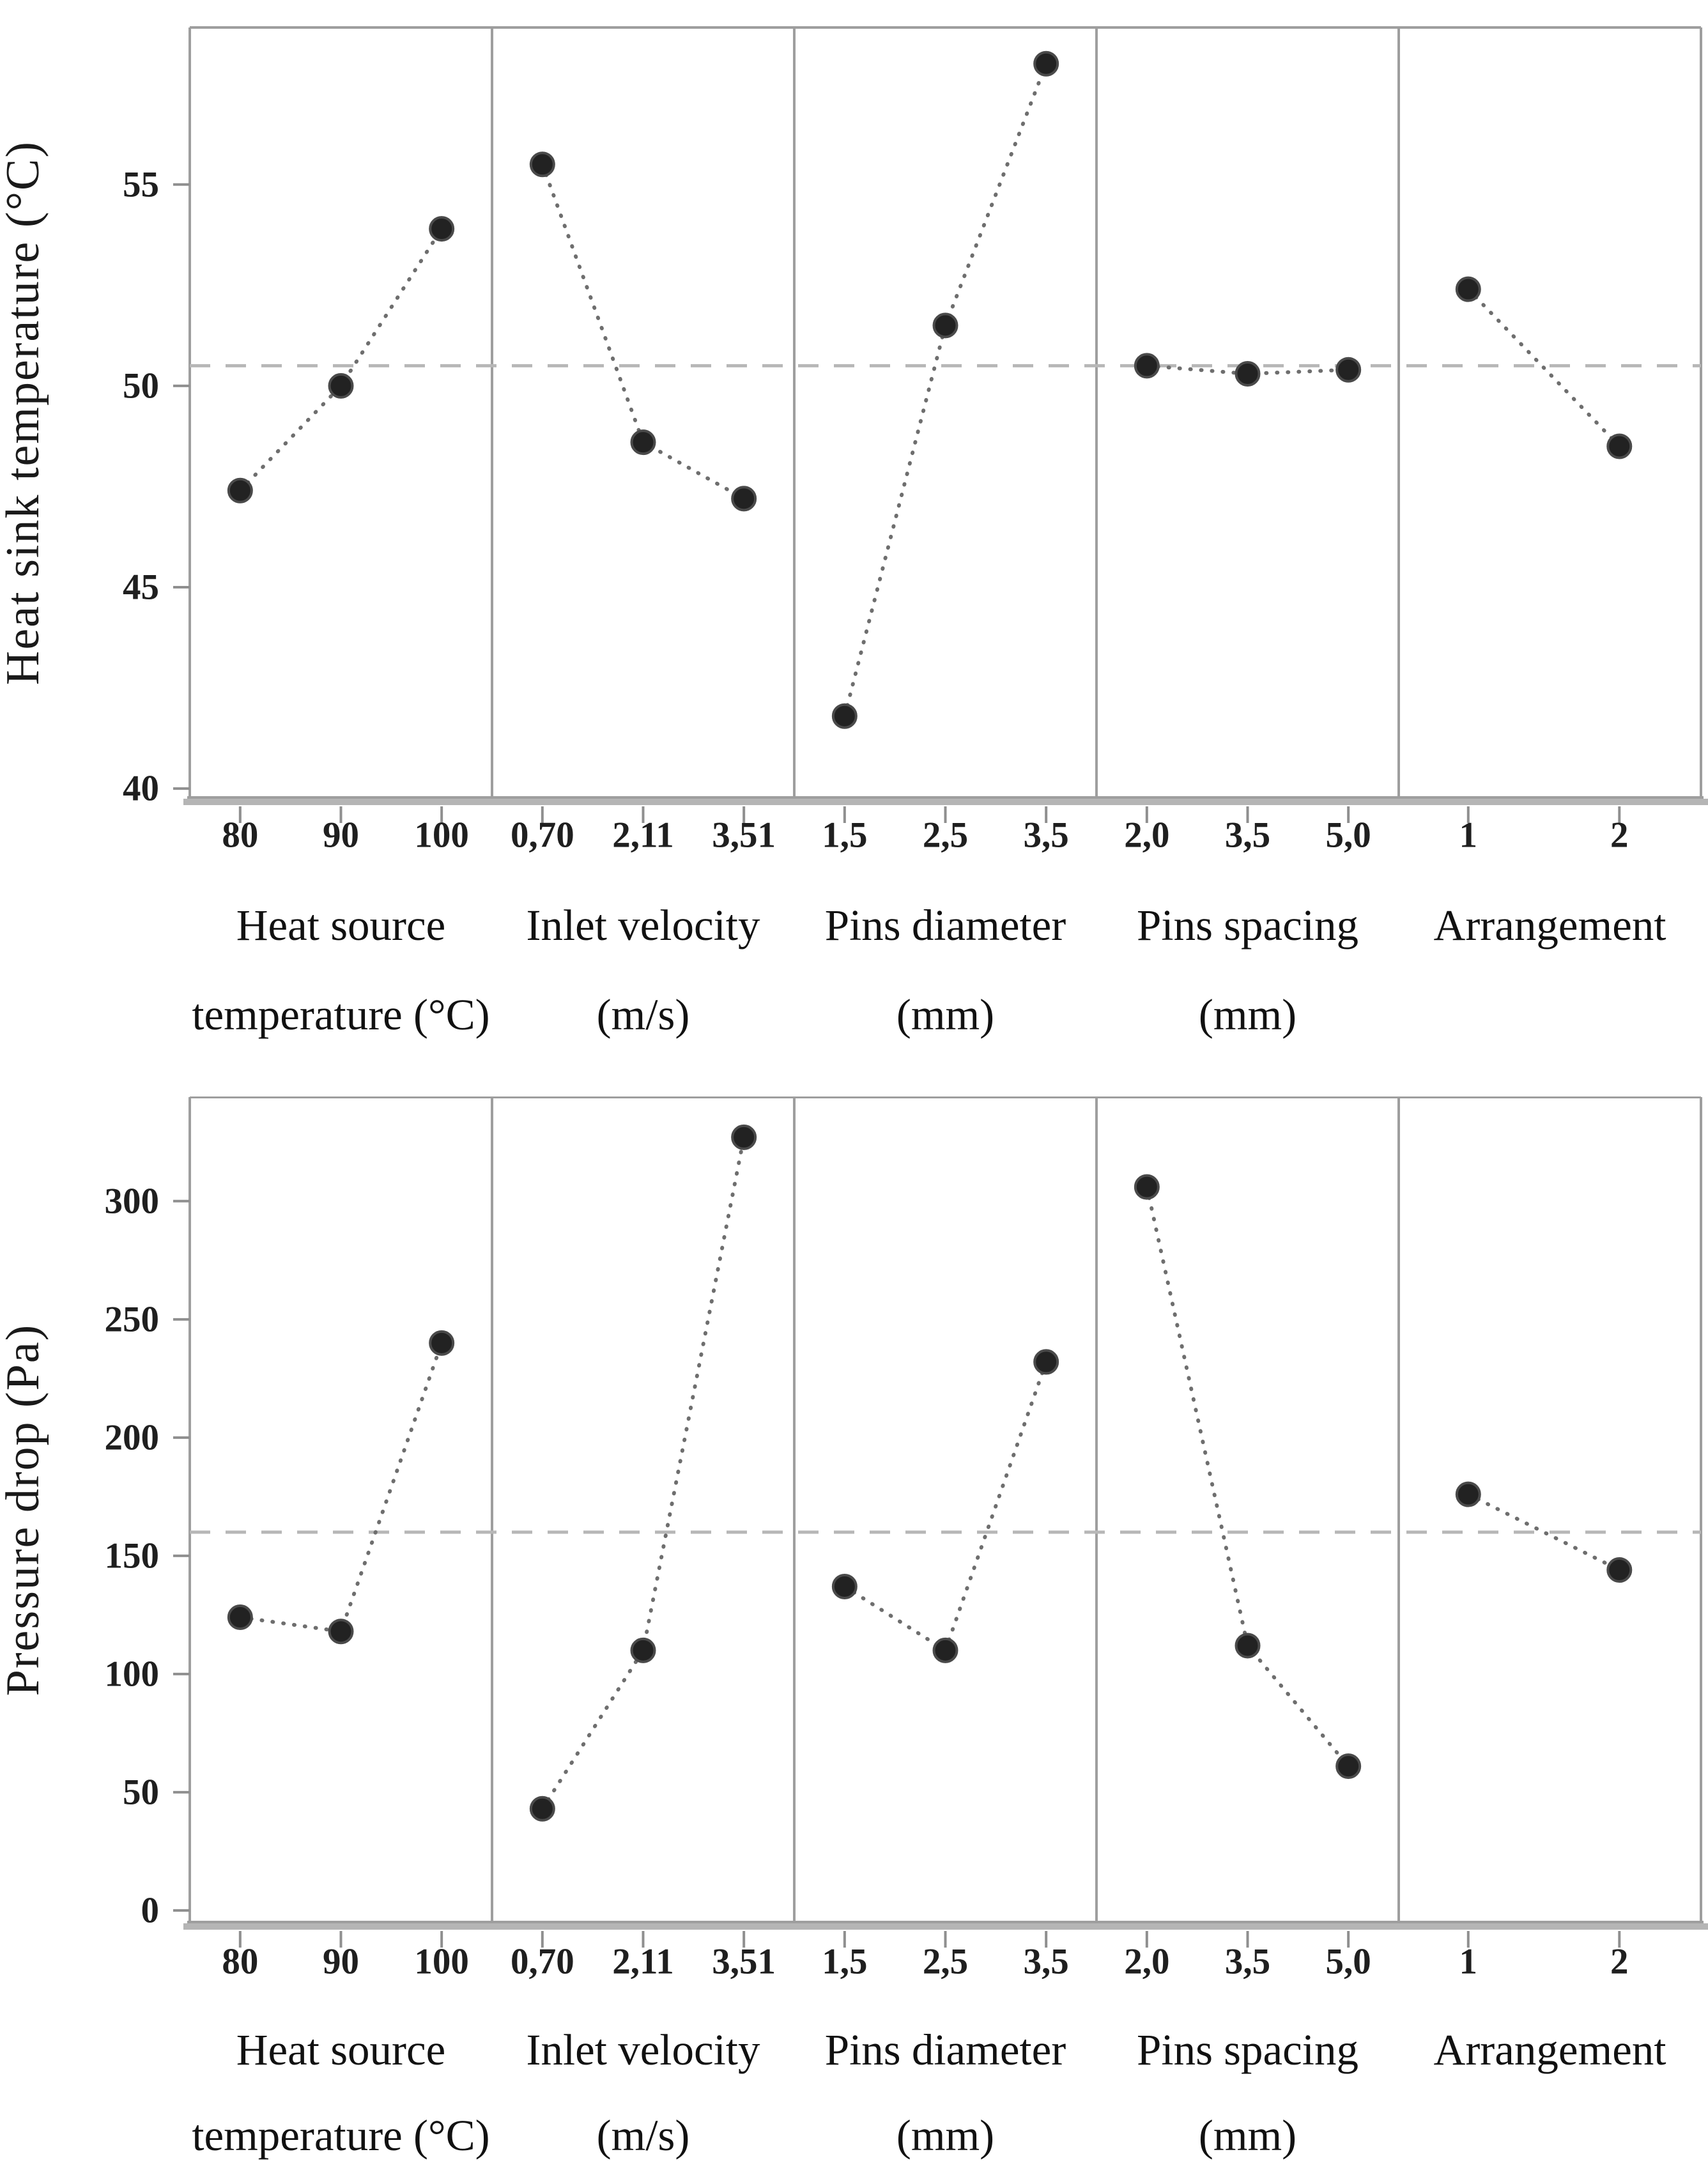 The height and width of the screenshot is (2161, 1708). What do you see at coordinates (156, 486) in the screenshot?
I see `y-axis: 55 50 45 40` at bounding box center [156, 486].